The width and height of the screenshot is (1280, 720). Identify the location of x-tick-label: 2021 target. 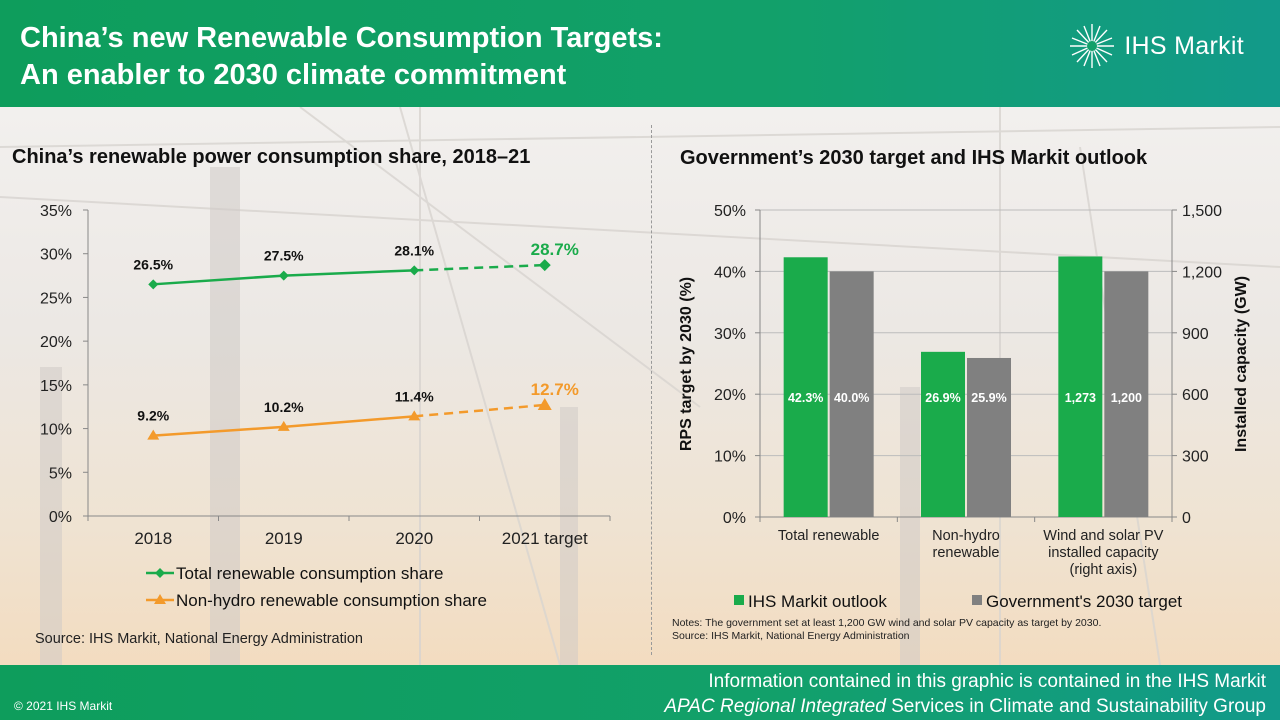
(545, 538).